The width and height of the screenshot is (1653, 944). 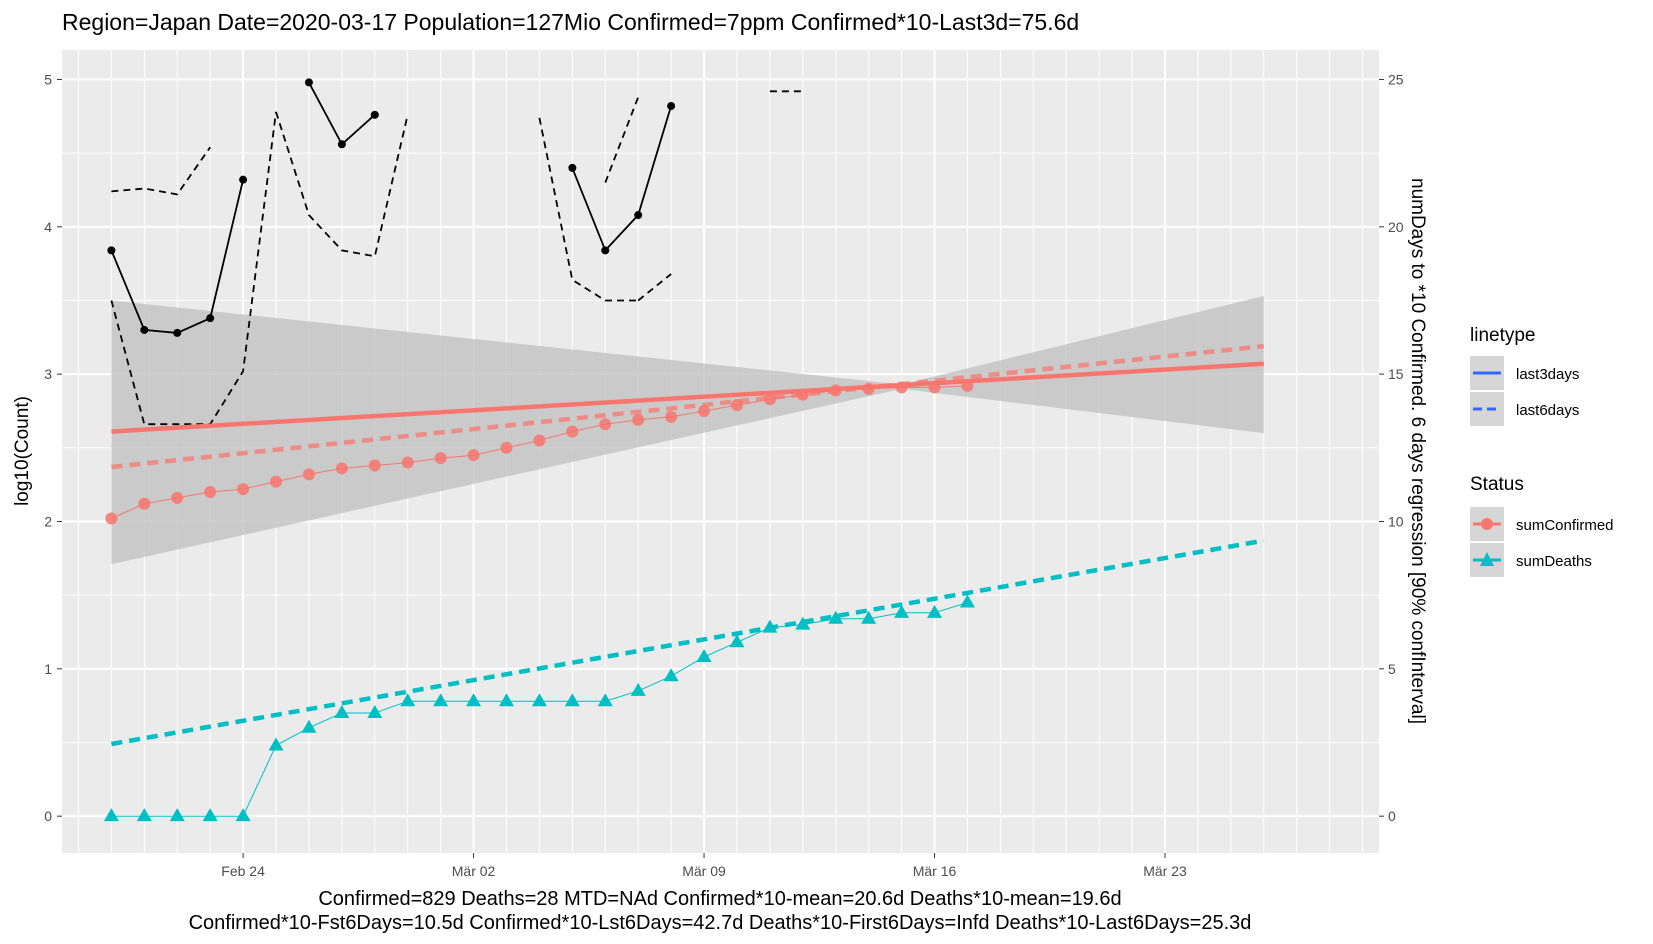 What do you see at coordinates (1503, 335) in the screenshot?
I see `legend-linetype-title: linetype` at bounding box center [1503, 335].